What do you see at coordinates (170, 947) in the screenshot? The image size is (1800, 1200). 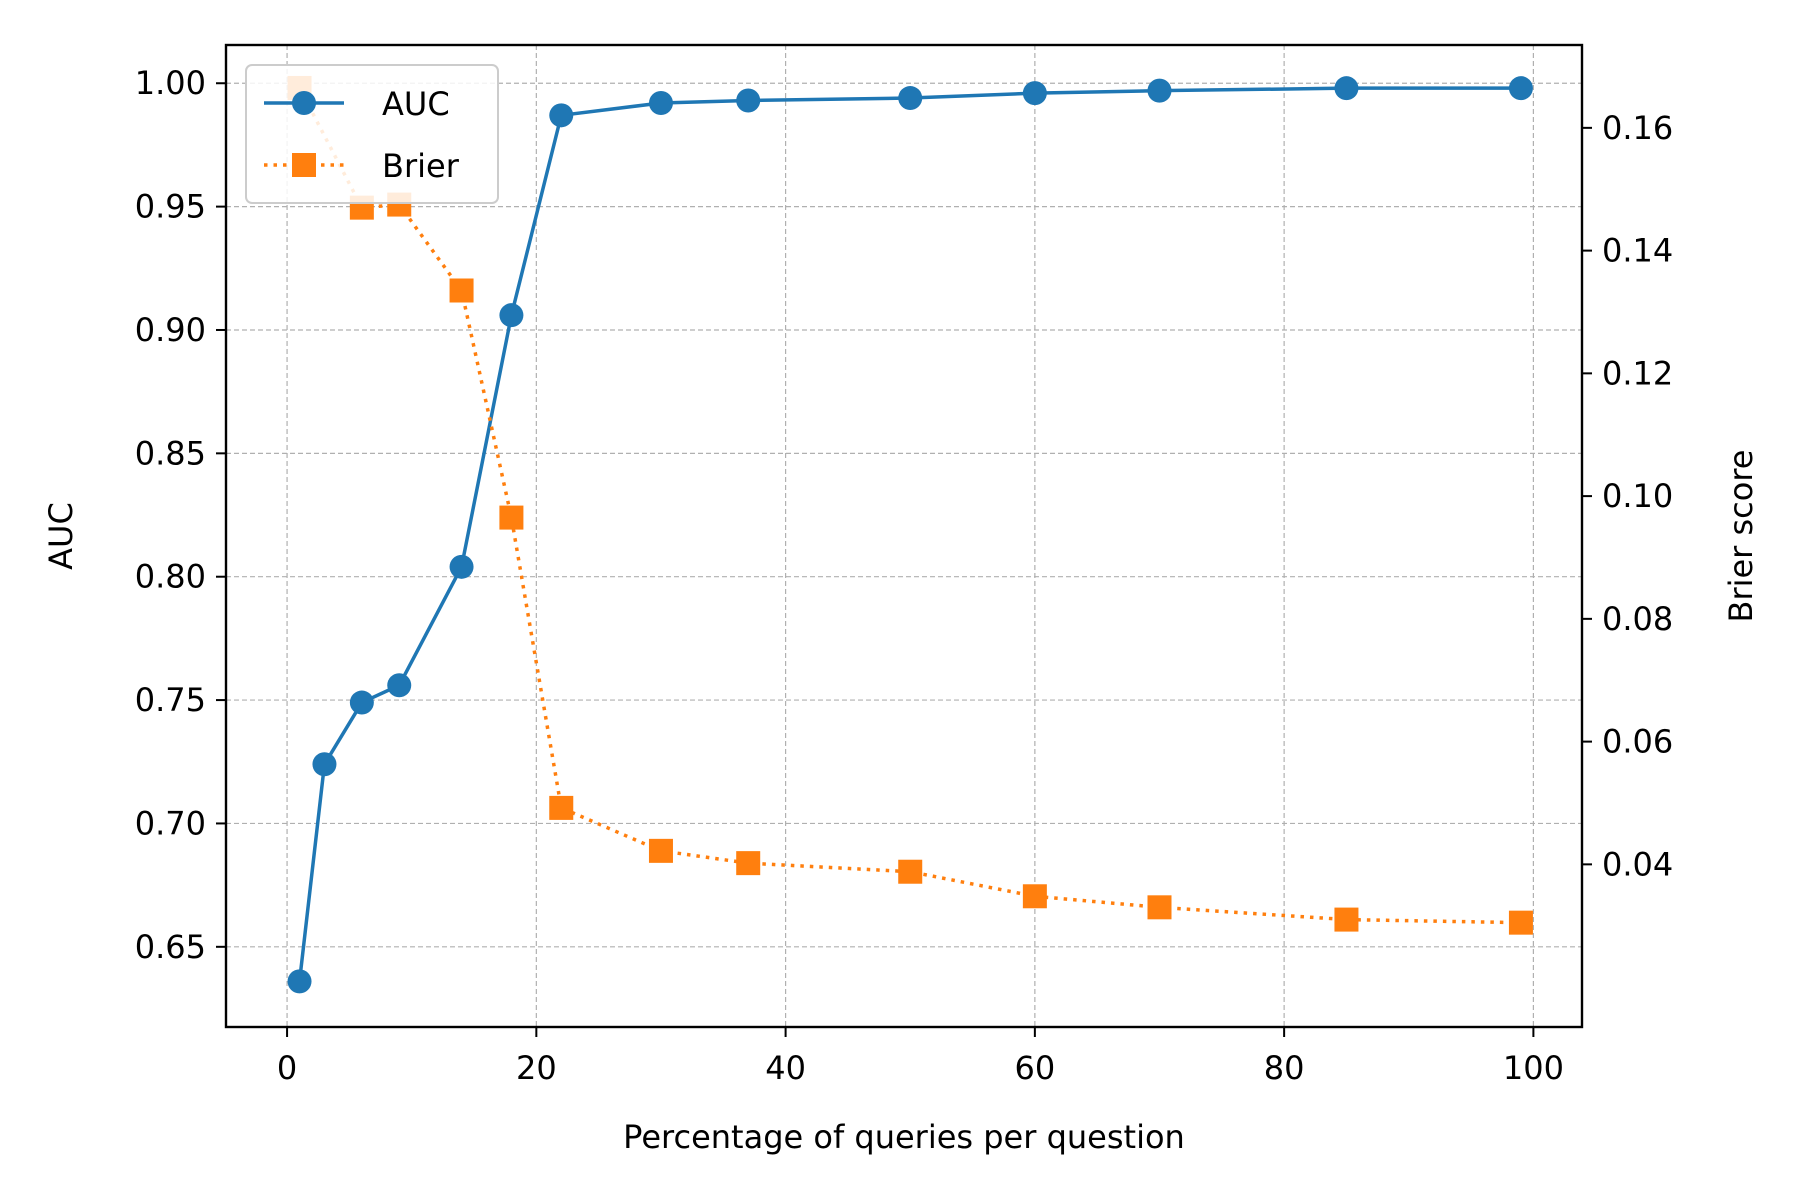 I see `y-tick-label: 0.65` at bounding box center [170, 947].